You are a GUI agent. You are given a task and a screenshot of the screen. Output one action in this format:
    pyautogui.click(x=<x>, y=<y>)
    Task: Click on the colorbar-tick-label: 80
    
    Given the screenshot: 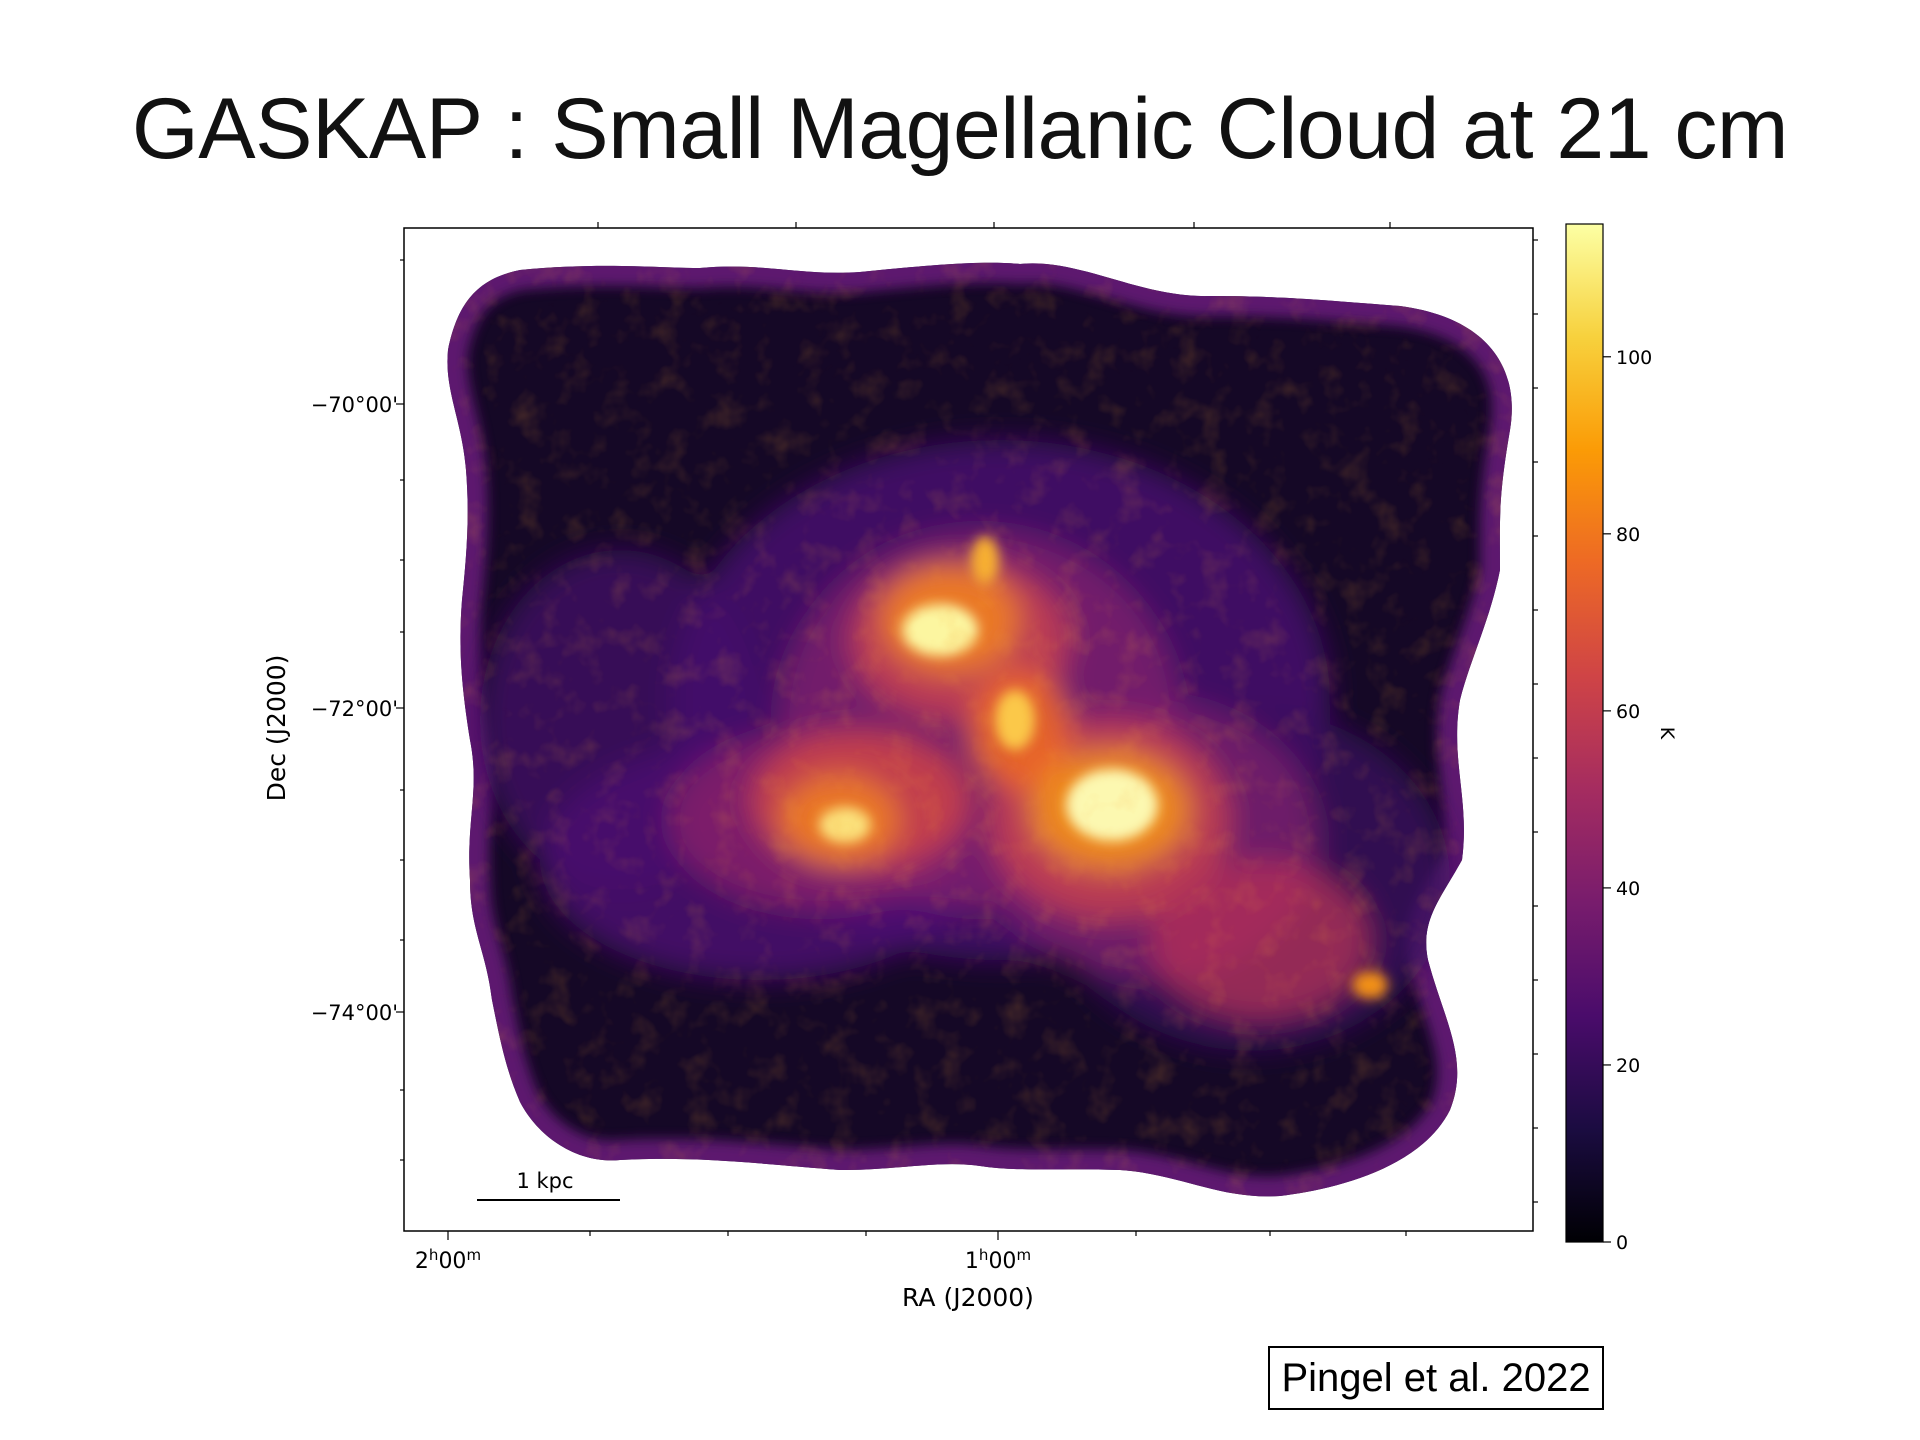 What is the action you would take?
    pyautogui.click(x=1628, y=535)
    